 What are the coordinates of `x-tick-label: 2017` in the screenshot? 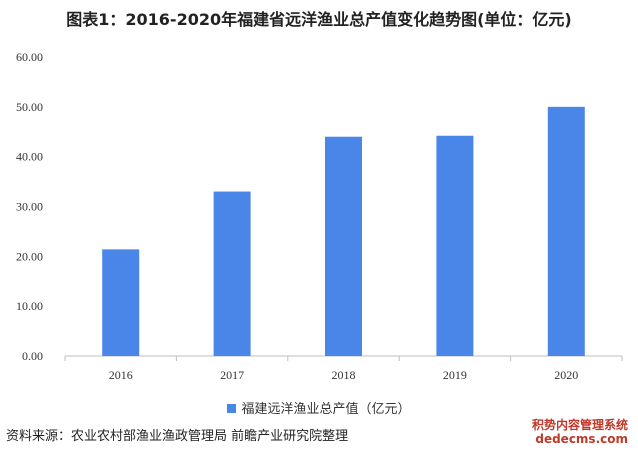 It's located at (232, 375).